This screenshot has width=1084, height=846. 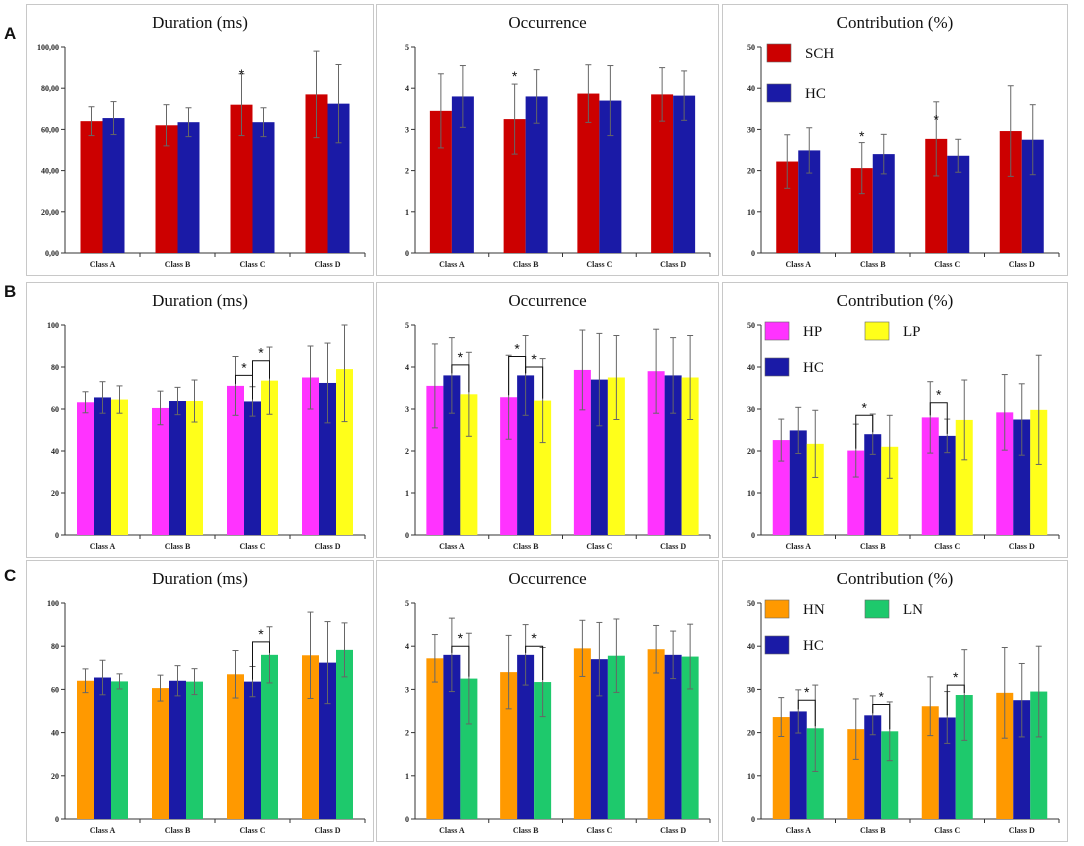 What do you see at coordinates (812, 332) in the screenshot?
I see `legend-label-hp: HP` at bounding box center [812, 332].